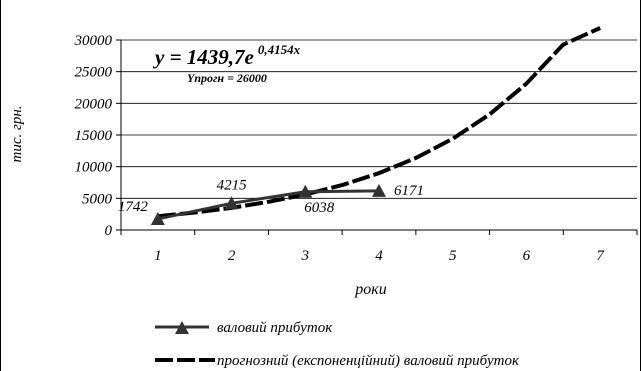  Describe the element at coordinates (17, 133) in the screenshot. I see `y-axis-label: тис. грн.` at that location.